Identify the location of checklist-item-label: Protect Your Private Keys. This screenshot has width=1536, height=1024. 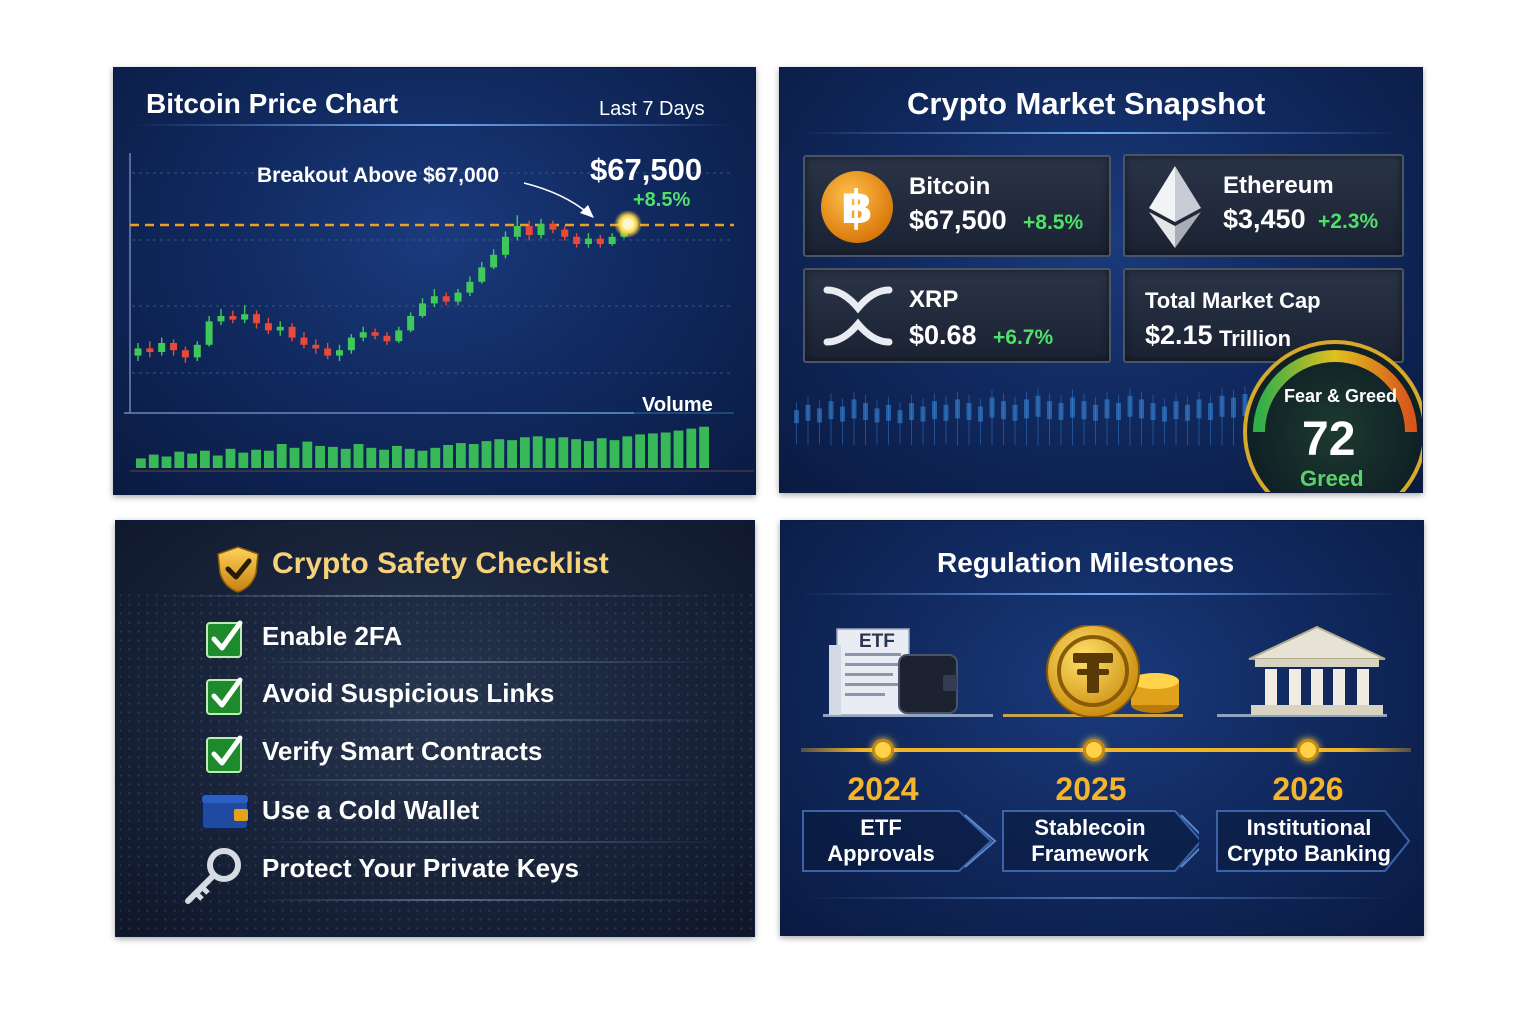
(420, 868).